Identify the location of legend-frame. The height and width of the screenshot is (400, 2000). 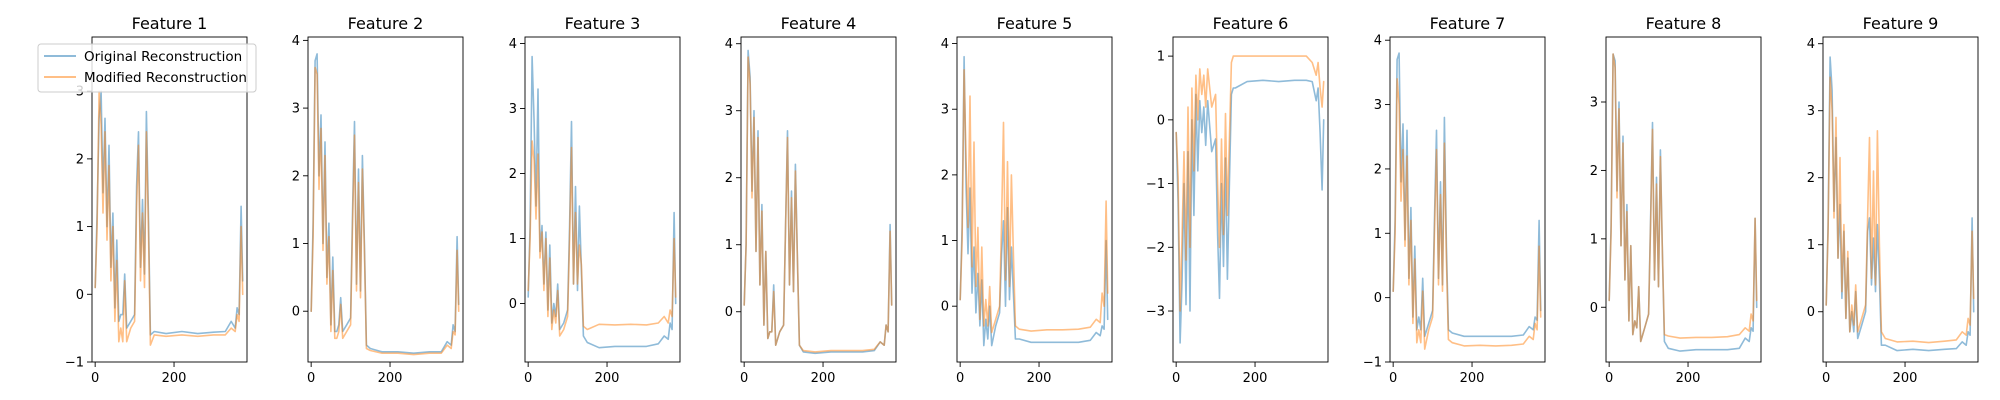
(147, 68).